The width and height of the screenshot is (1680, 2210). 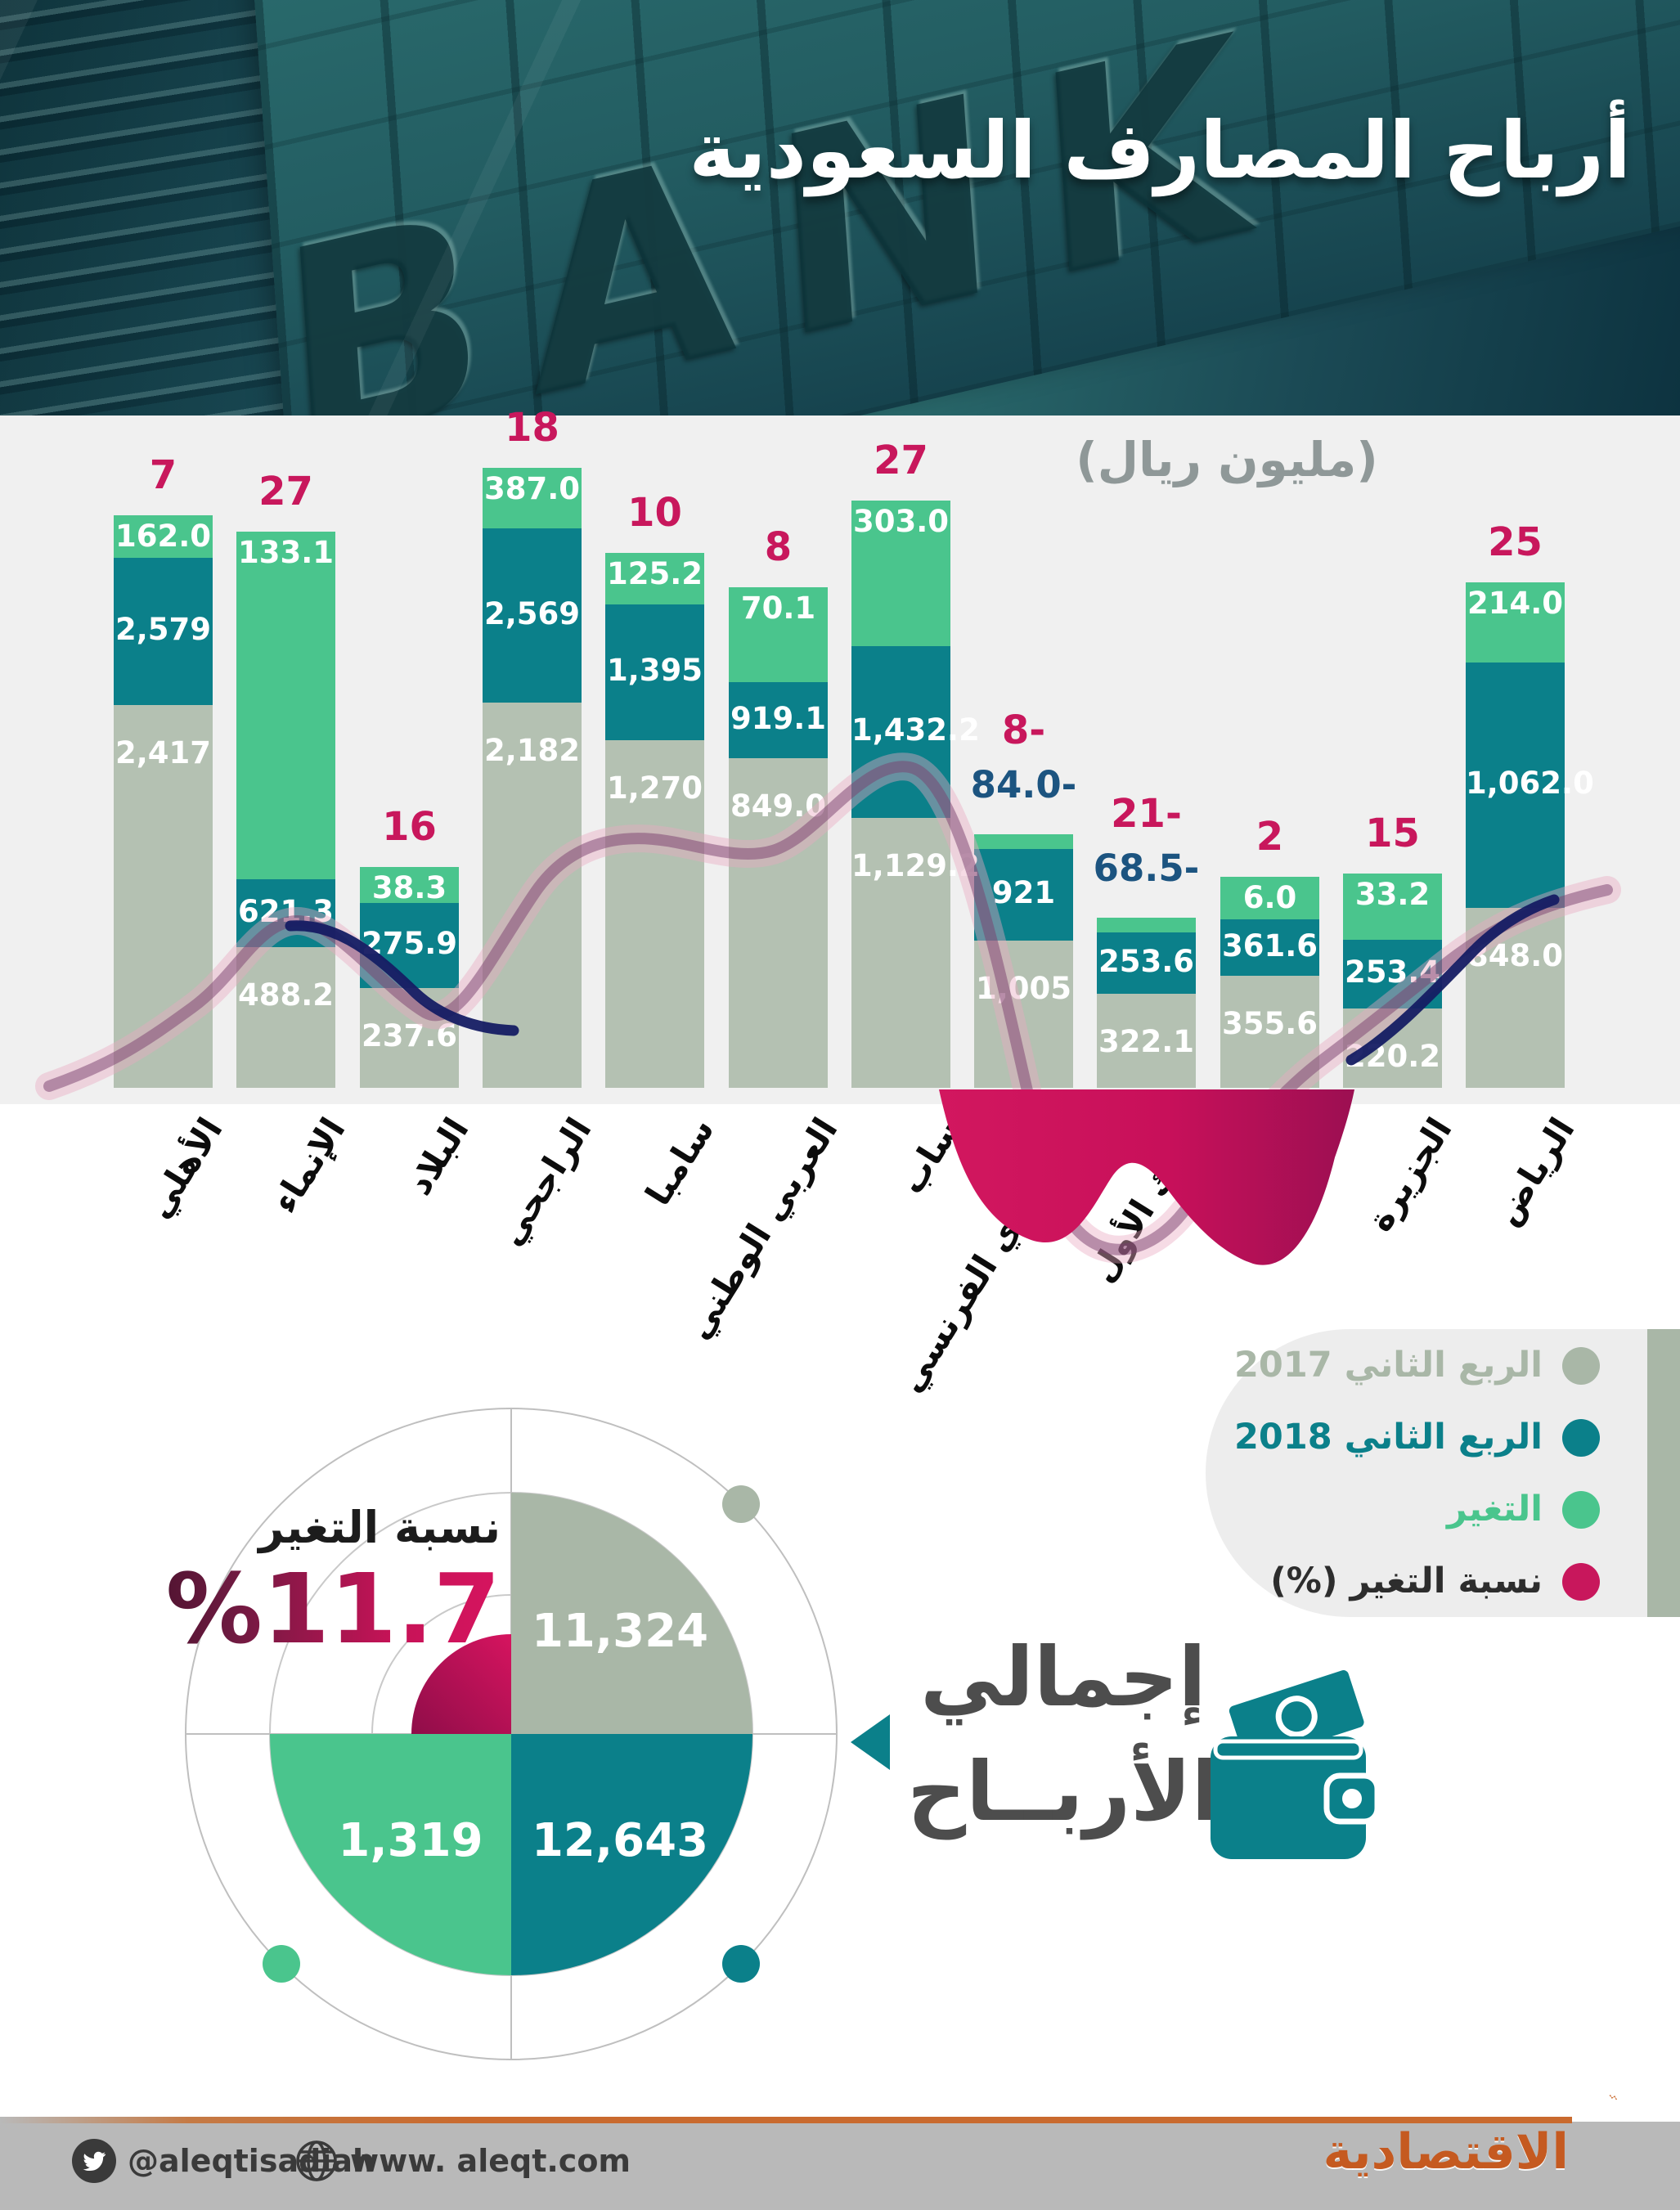 I want to click on ring-dot-teal, so click(x=741, y=1964).